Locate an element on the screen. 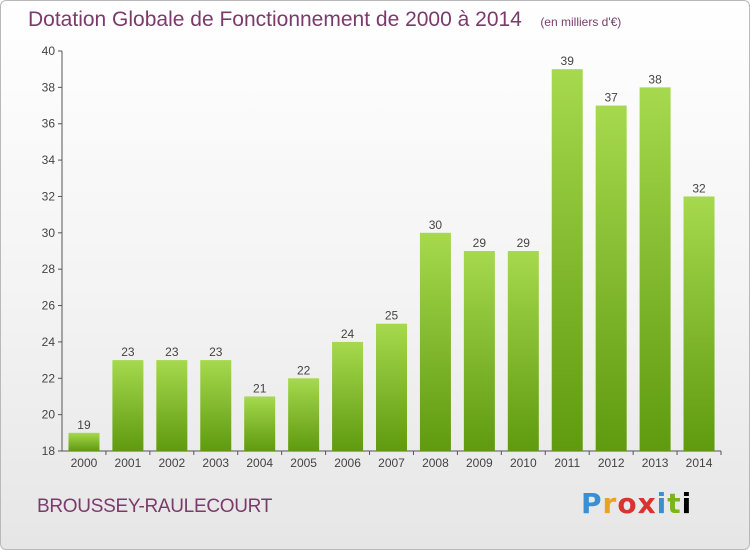 The height and width of the screenshot is (550, 750). bar-2005 is located at coordinates (304, 414).